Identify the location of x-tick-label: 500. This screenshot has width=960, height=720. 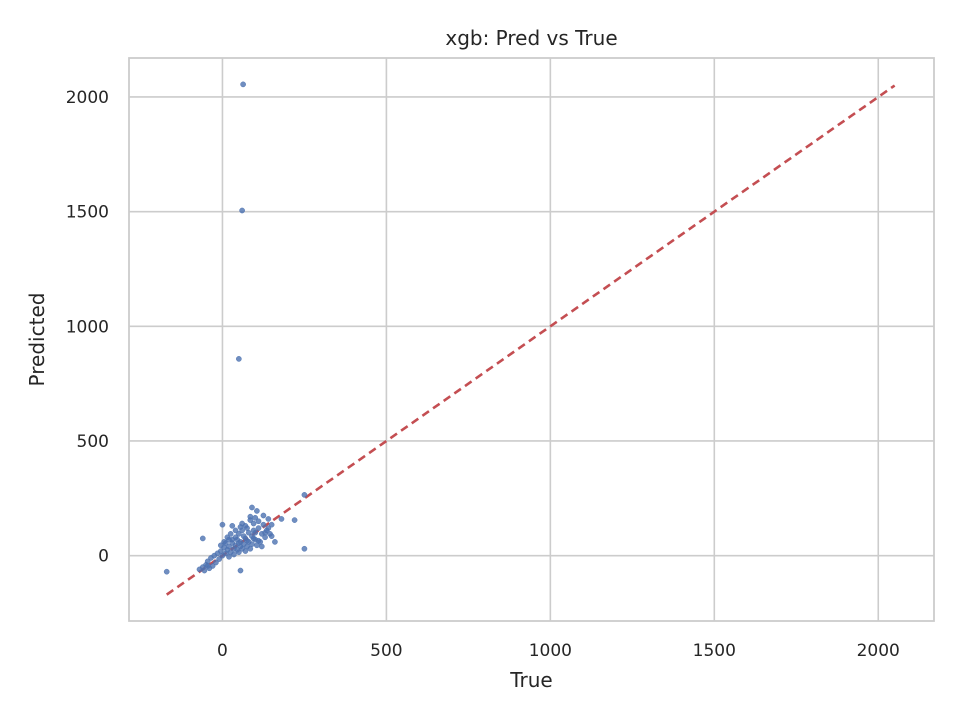
(386, 651).